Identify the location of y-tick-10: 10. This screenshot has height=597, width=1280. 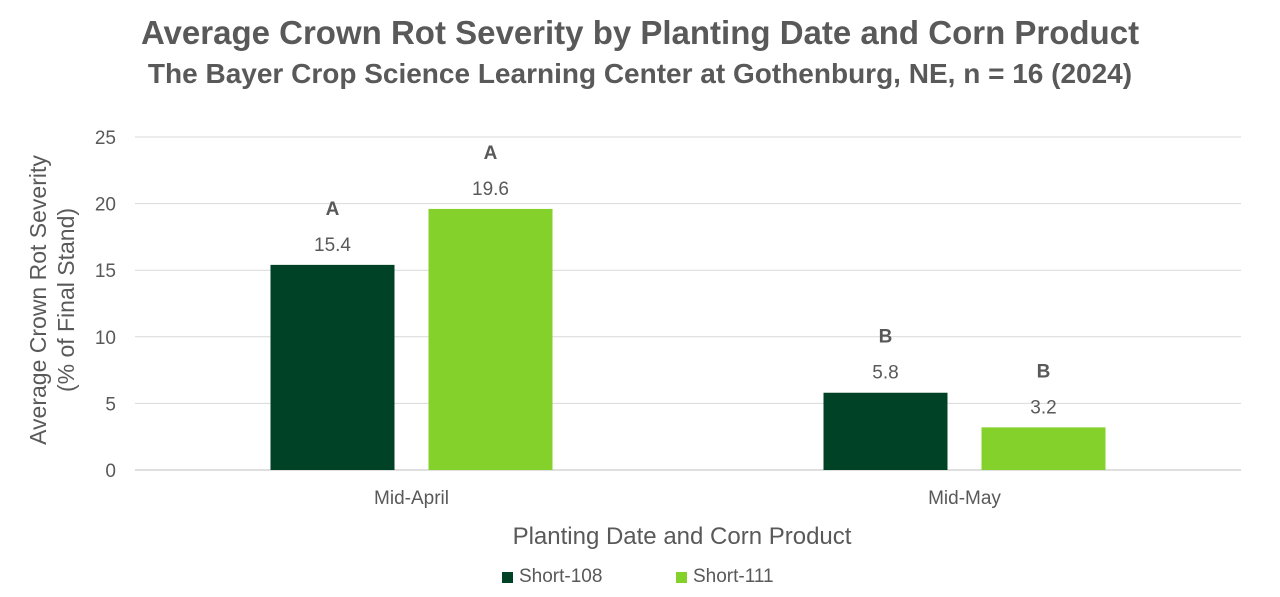
(105, 338).